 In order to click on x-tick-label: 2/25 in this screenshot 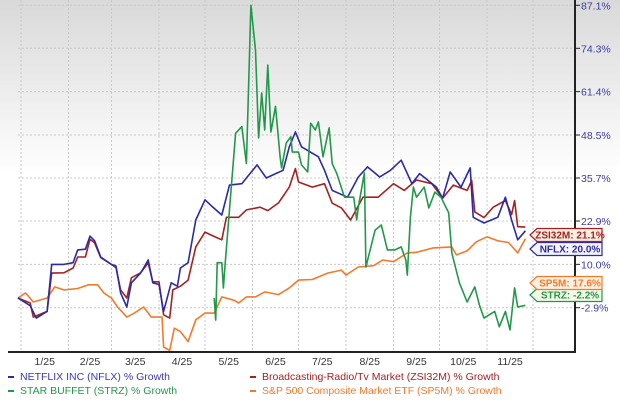, I will do `click(90, 362)`.